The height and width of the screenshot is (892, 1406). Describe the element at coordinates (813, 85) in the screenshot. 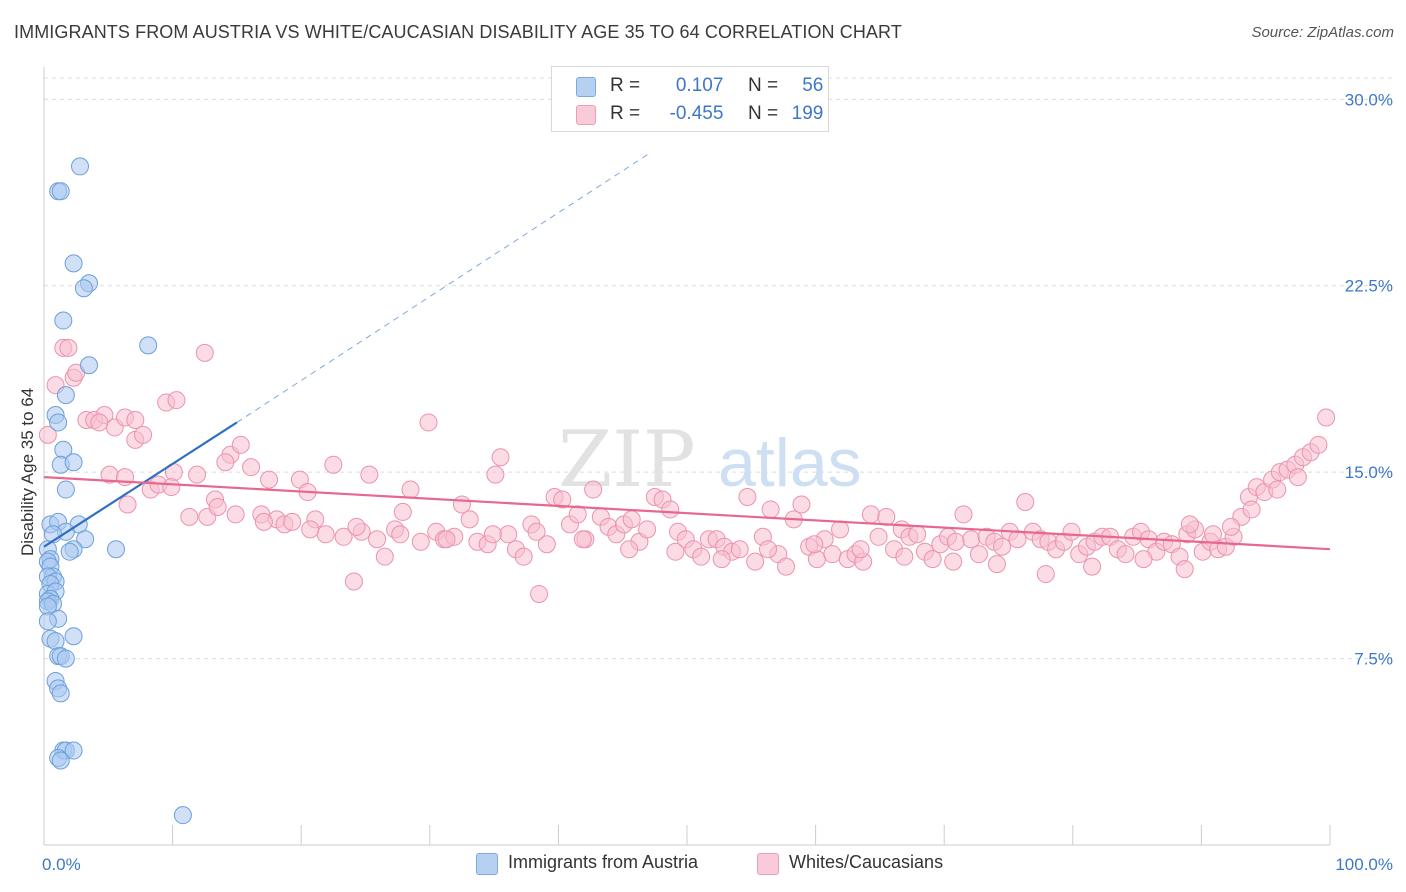

I see `legend-n-value: 56` at that location.